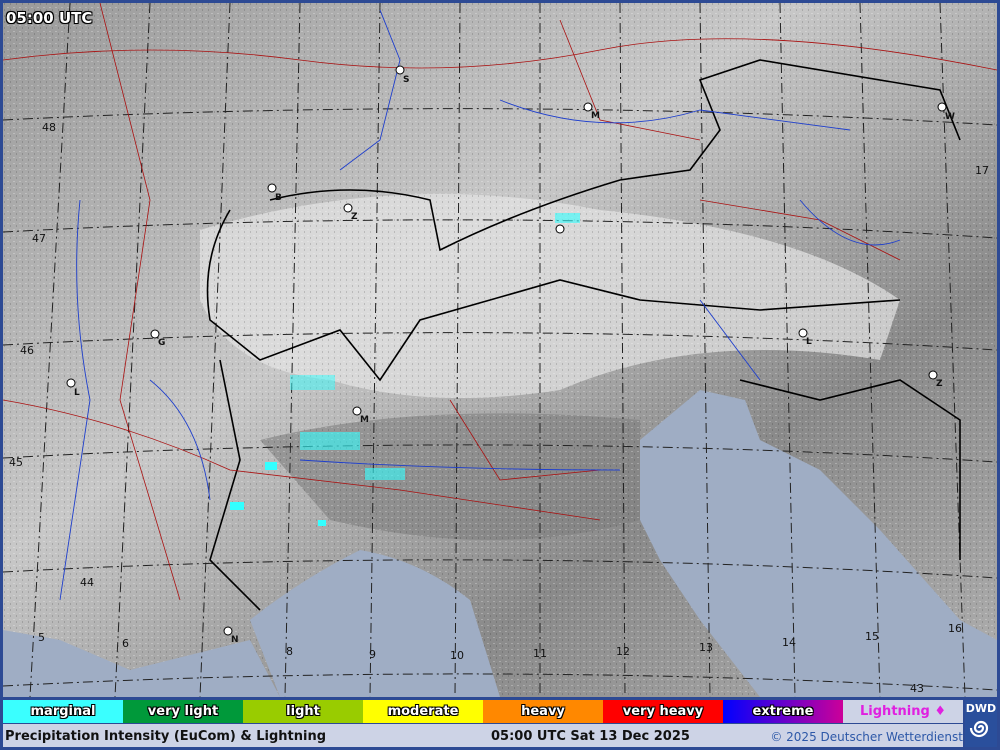  What do you see at coordinates (39, 238) in the screenshot?
I see `svg-text: 47` at bounding box center [39, 238].